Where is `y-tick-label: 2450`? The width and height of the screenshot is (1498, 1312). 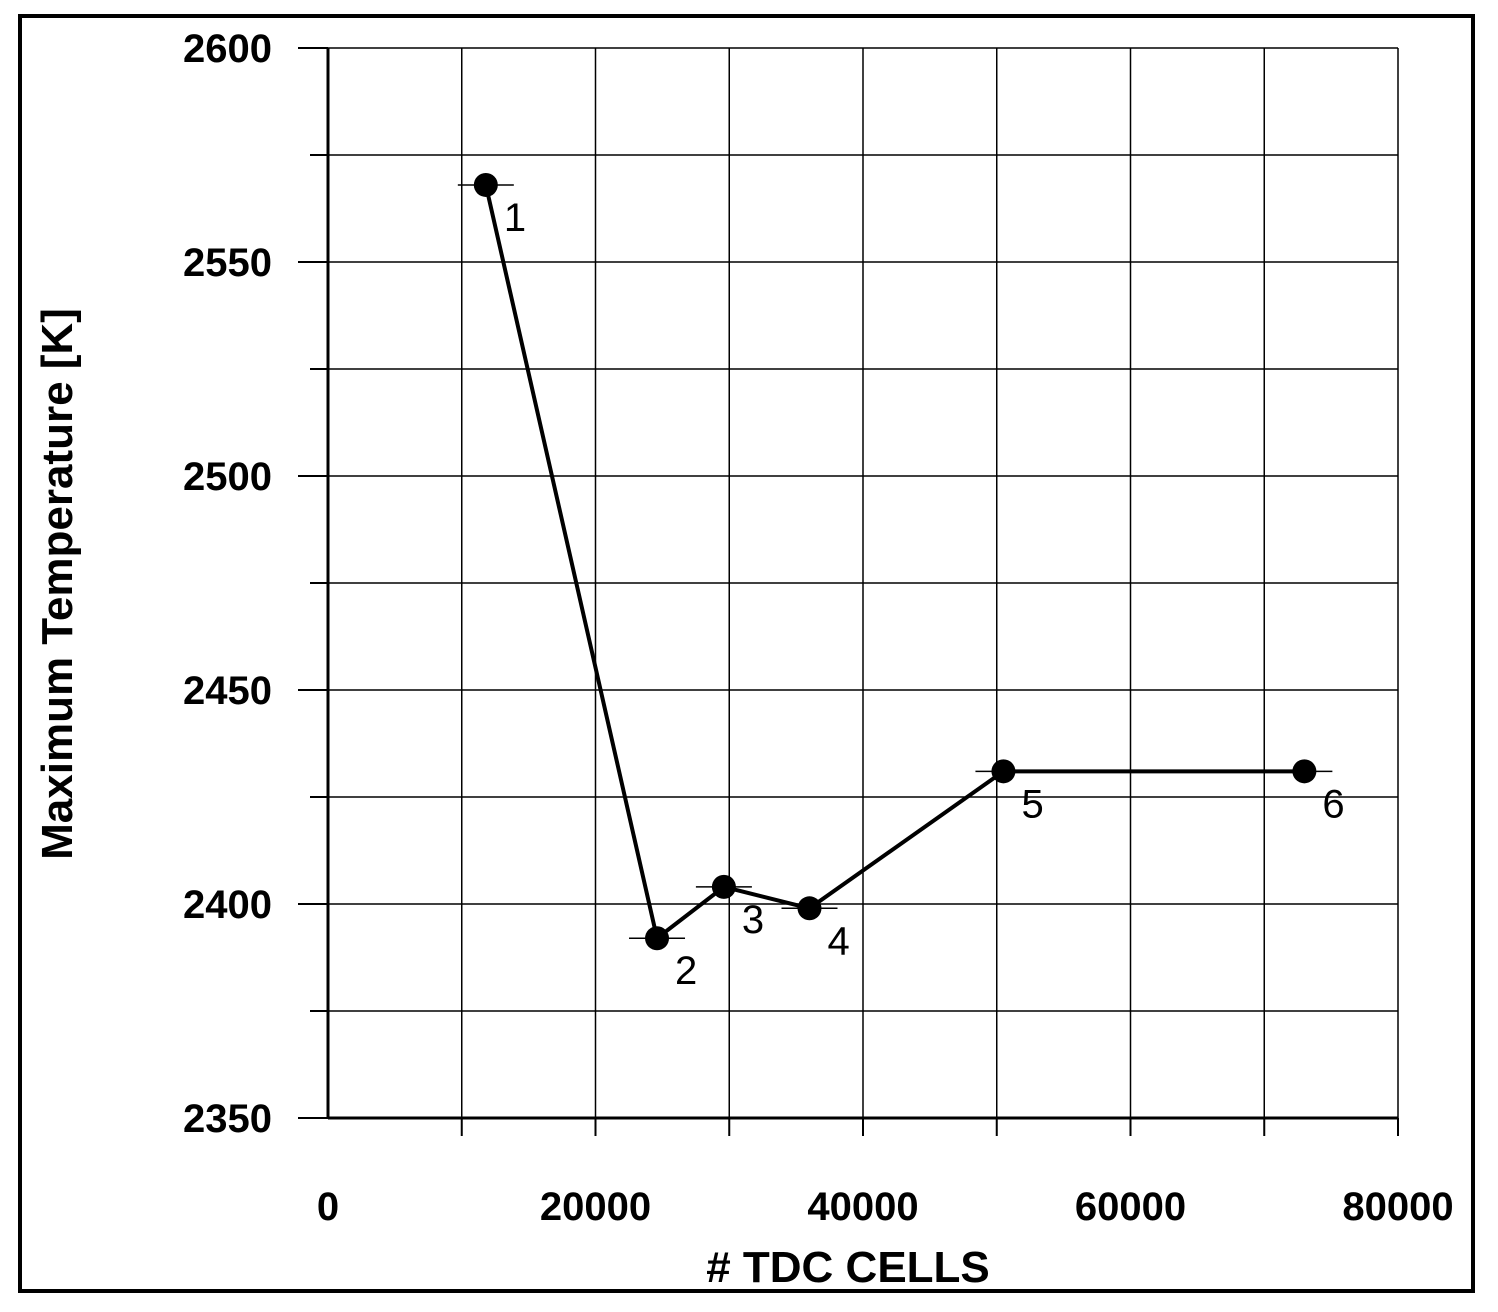
y-tick-label: 2450 is located at coordinates (227, 691).